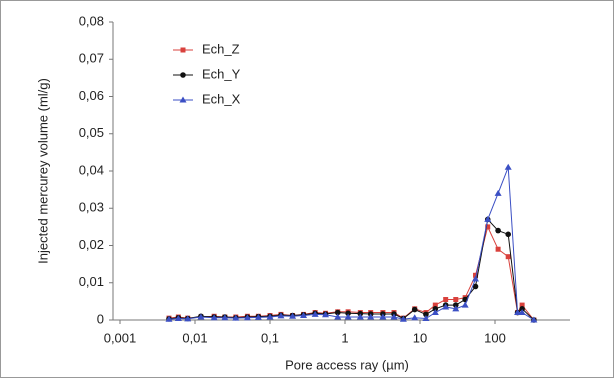  I want to click on x-axis-title: Pore access ray (µm), so click(347, 364).